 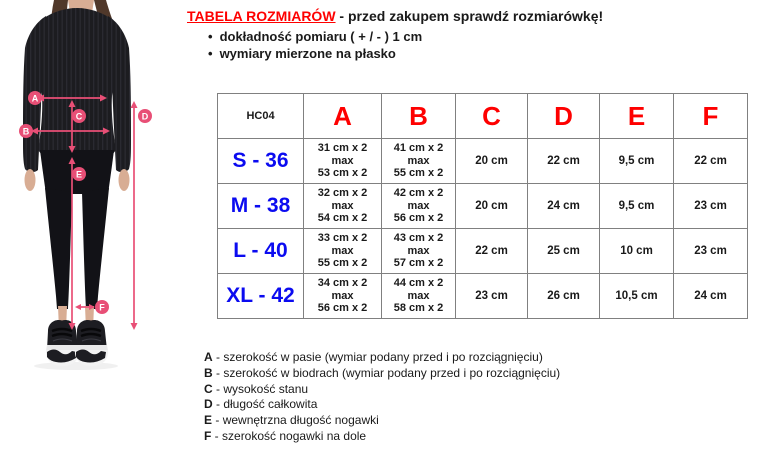 I want to click on cell-e: 10 cm, so click(x=636, y=251).